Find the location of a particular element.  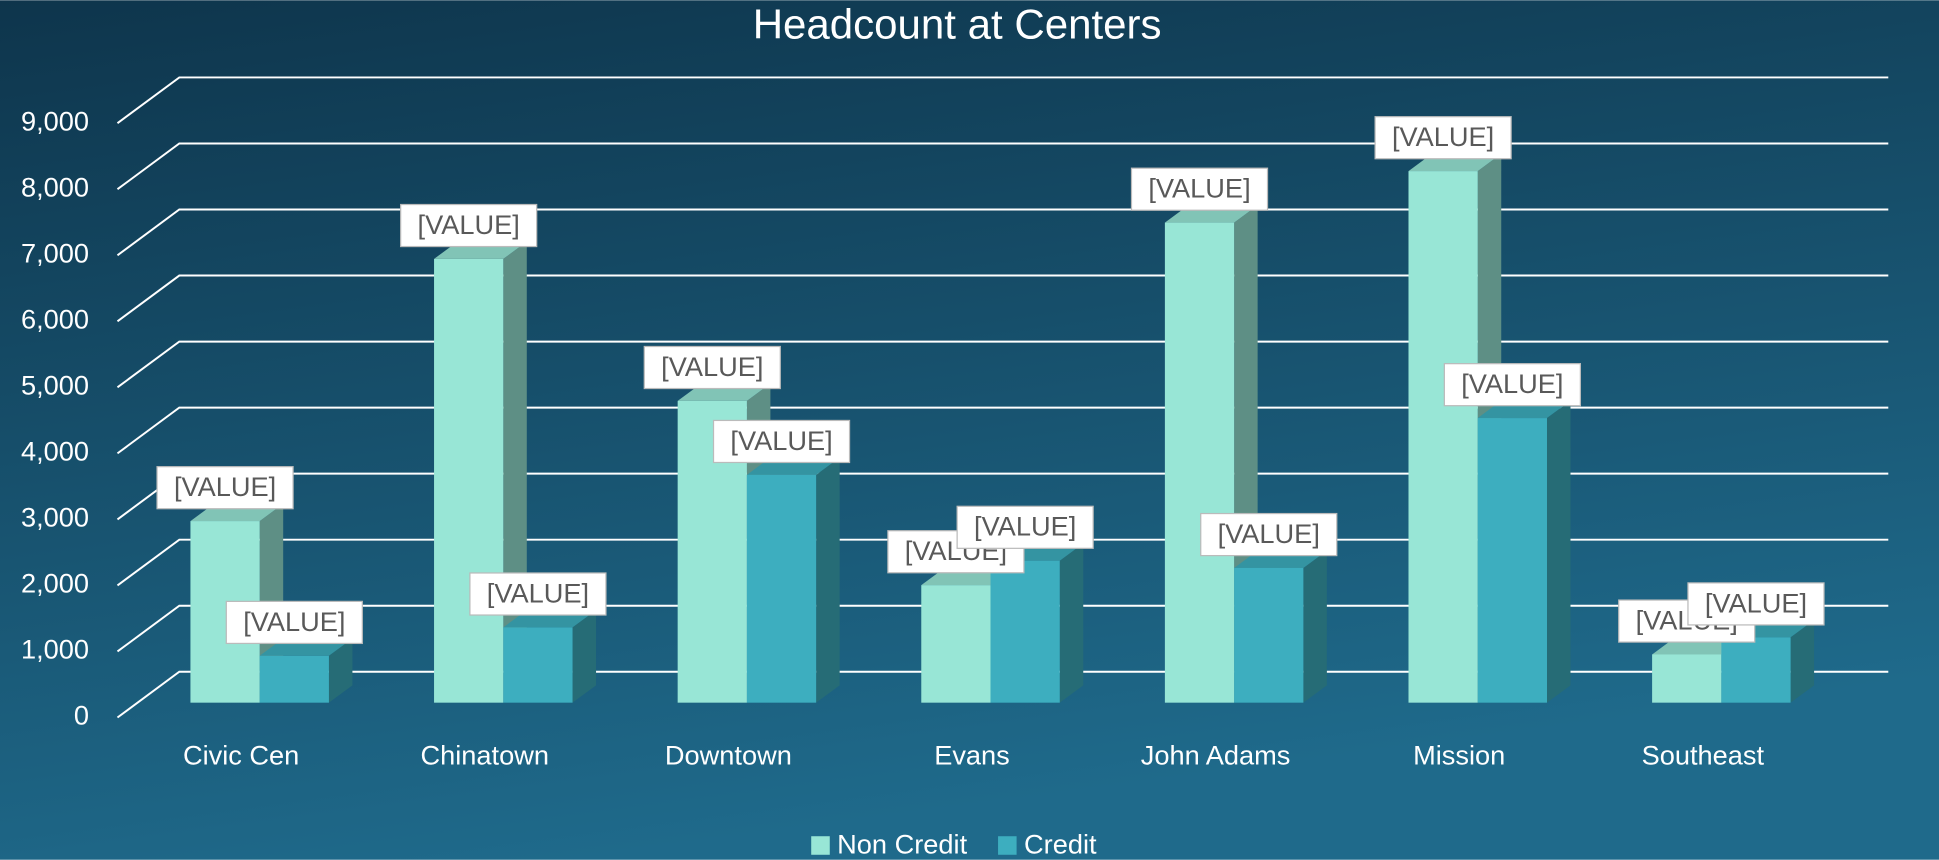

y-tick-label: 7,000 is located at coordinates (55, 252).